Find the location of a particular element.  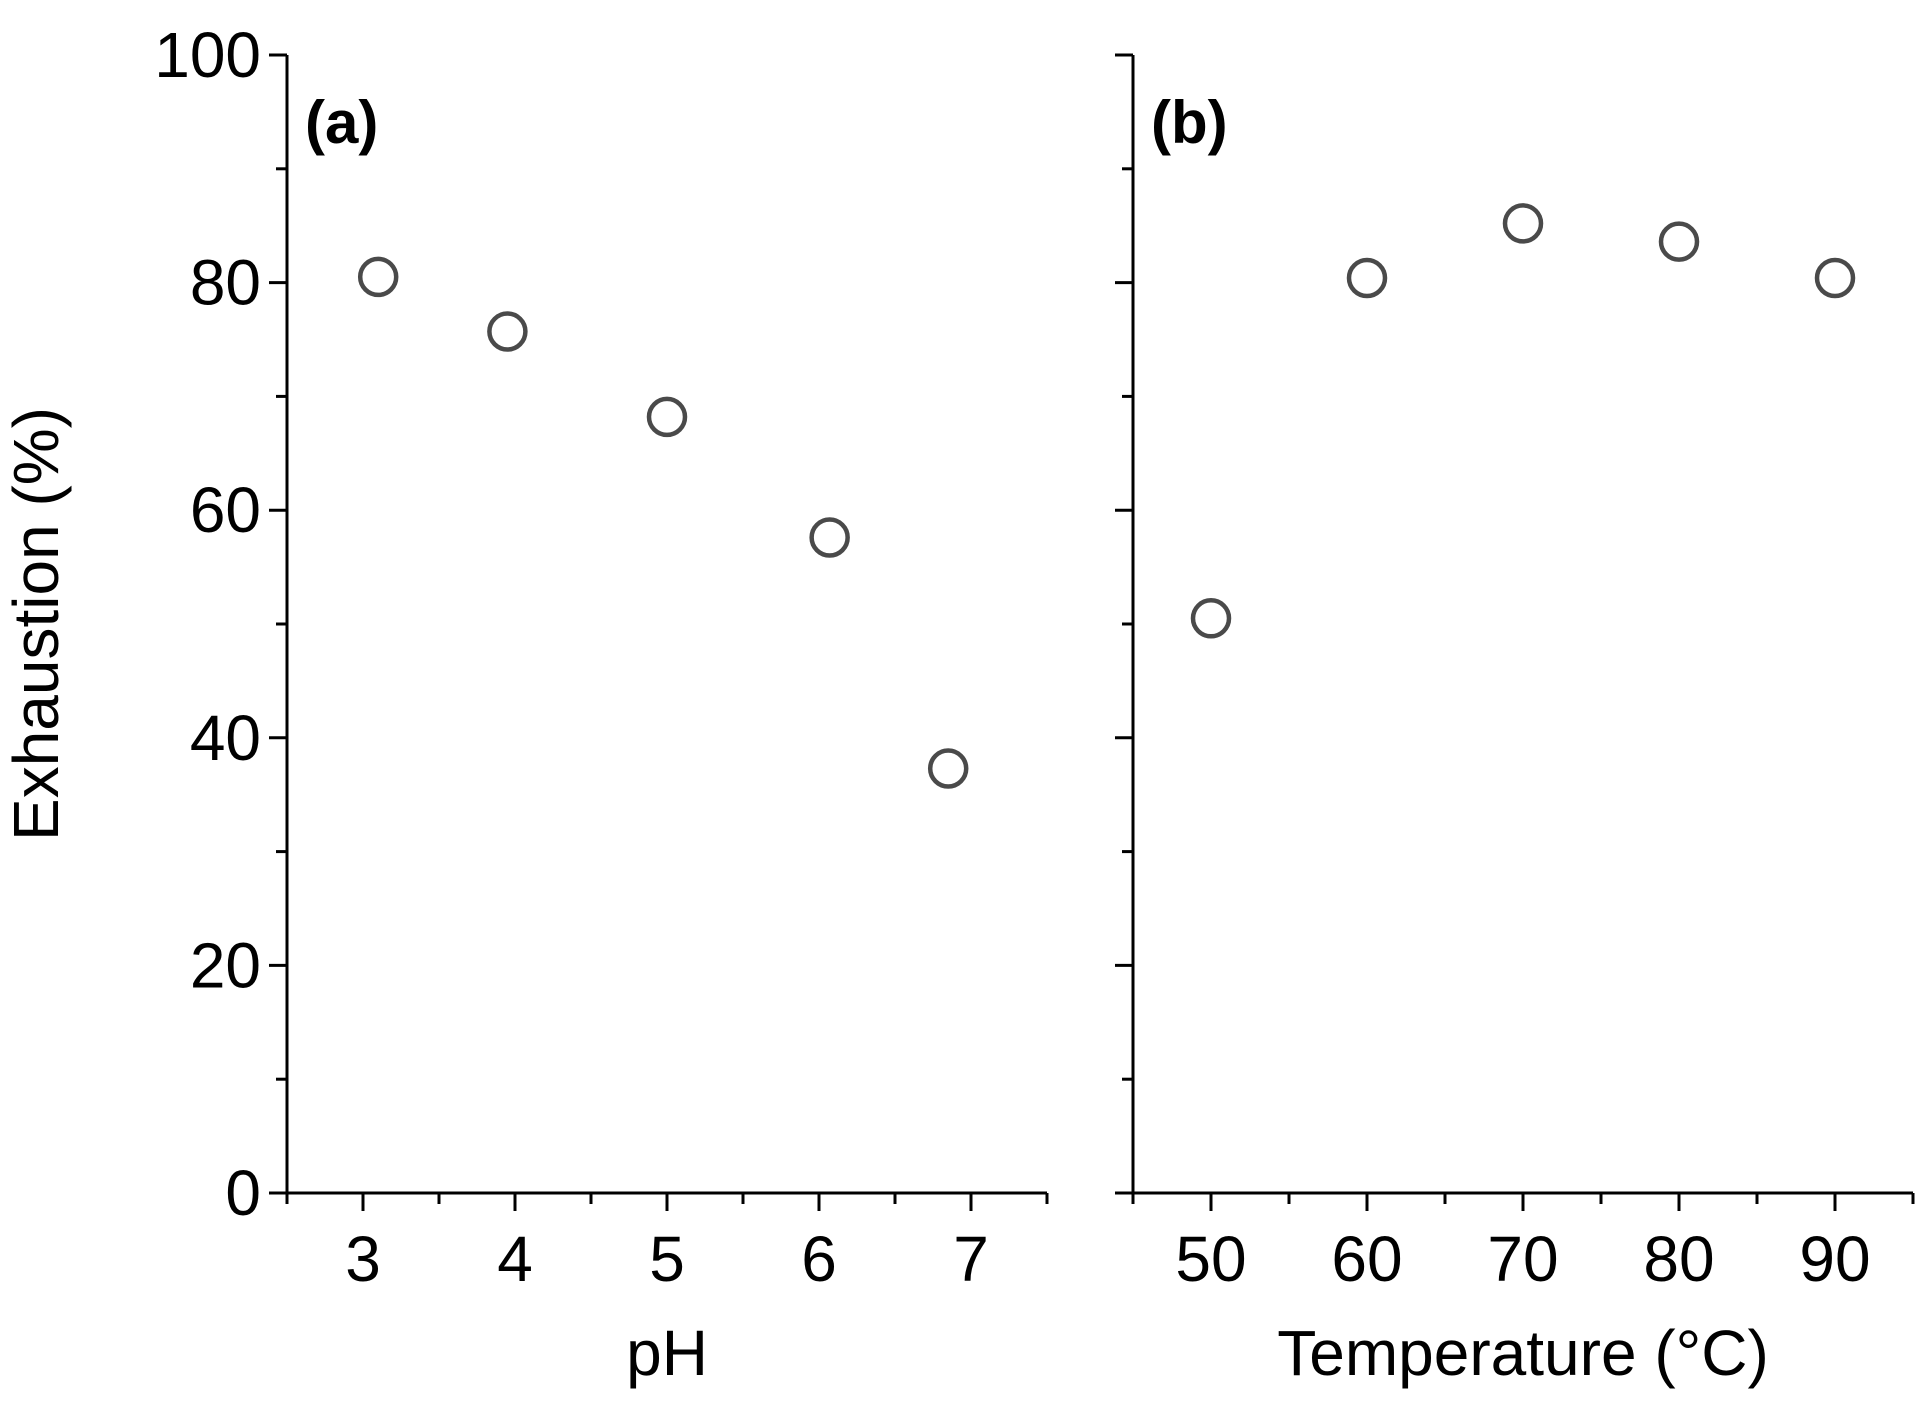

x-tick-label: 50 is located at coordinates (1210, 1259).